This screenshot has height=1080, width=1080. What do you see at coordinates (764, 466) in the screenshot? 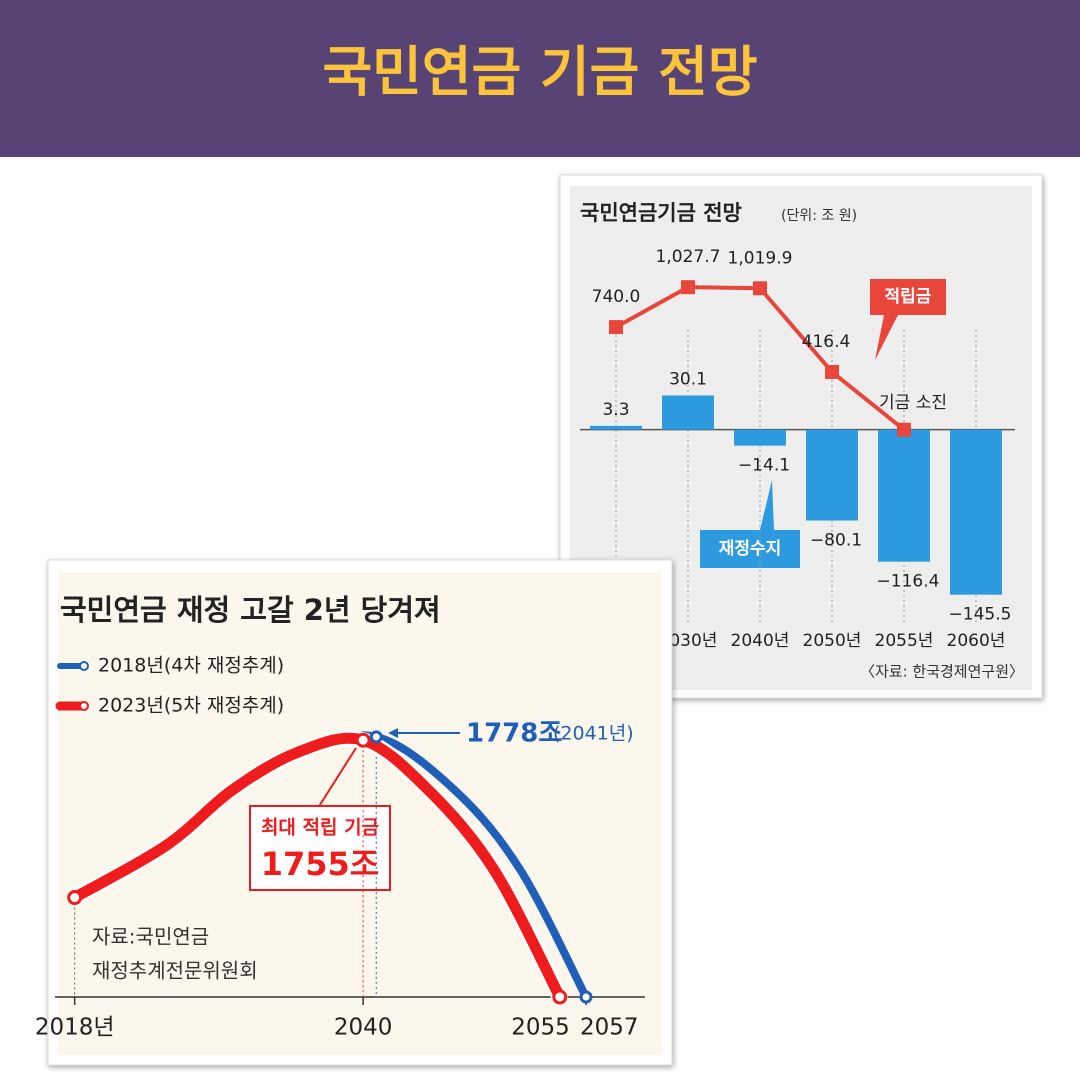
I see `data-label: −14.1` at bounding box center [764, 466].